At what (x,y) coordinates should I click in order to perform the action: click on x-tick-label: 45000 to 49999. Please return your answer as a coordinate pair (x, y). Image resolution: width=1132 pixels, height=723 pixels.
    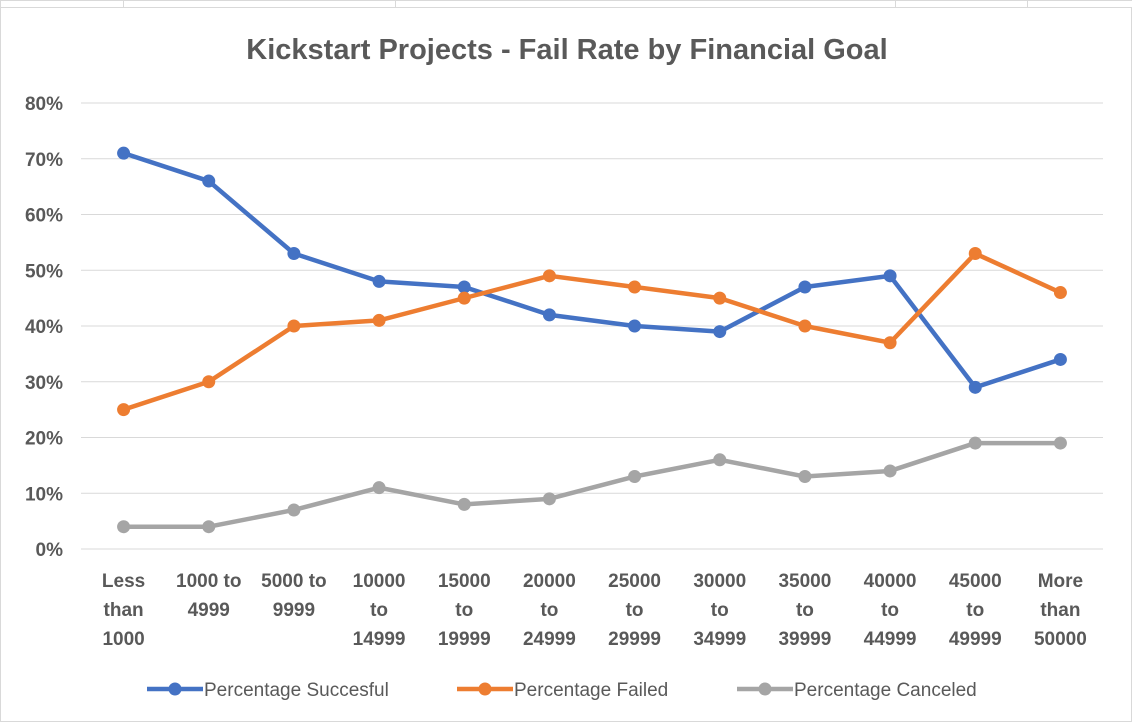
    Looking at the image, I should click on (975, 610).